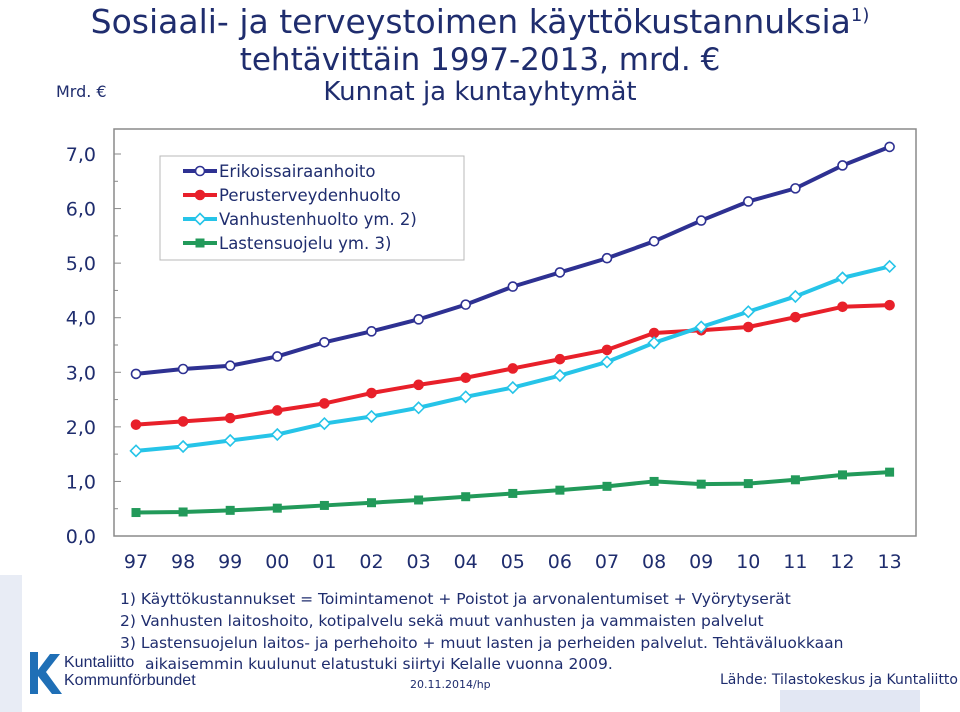 The width and height of the screenshot is (960, 712). What do you see at coordinates (81, 428) in the screenshot?
I see `y-tick-label: 2,0` at bounding box center [81, 428].